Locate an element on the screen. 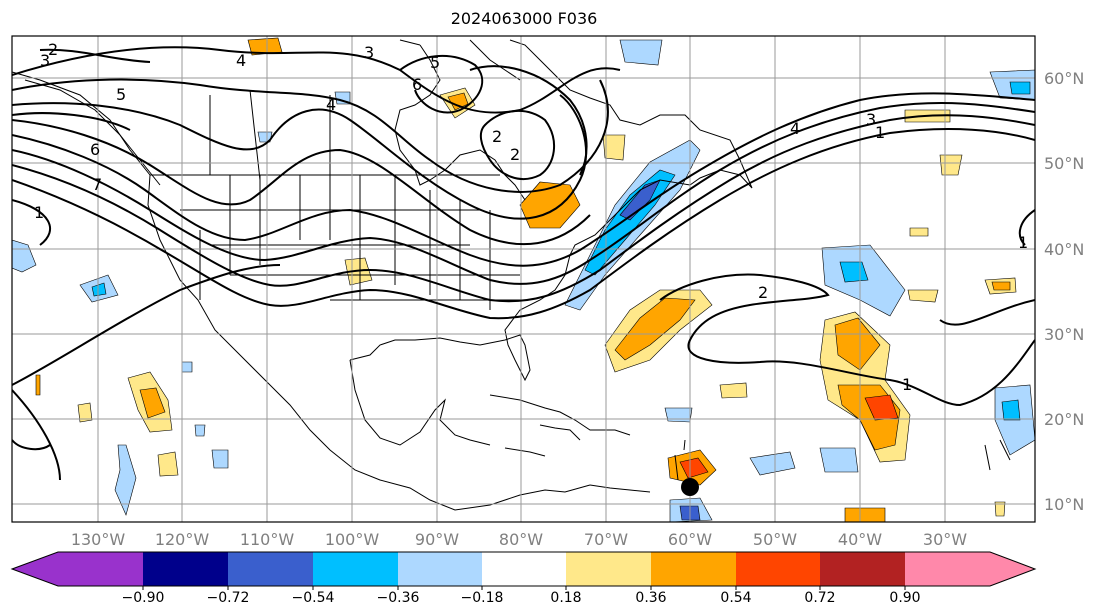  lat-label: 30°N is located at coordinates (1064, 334).